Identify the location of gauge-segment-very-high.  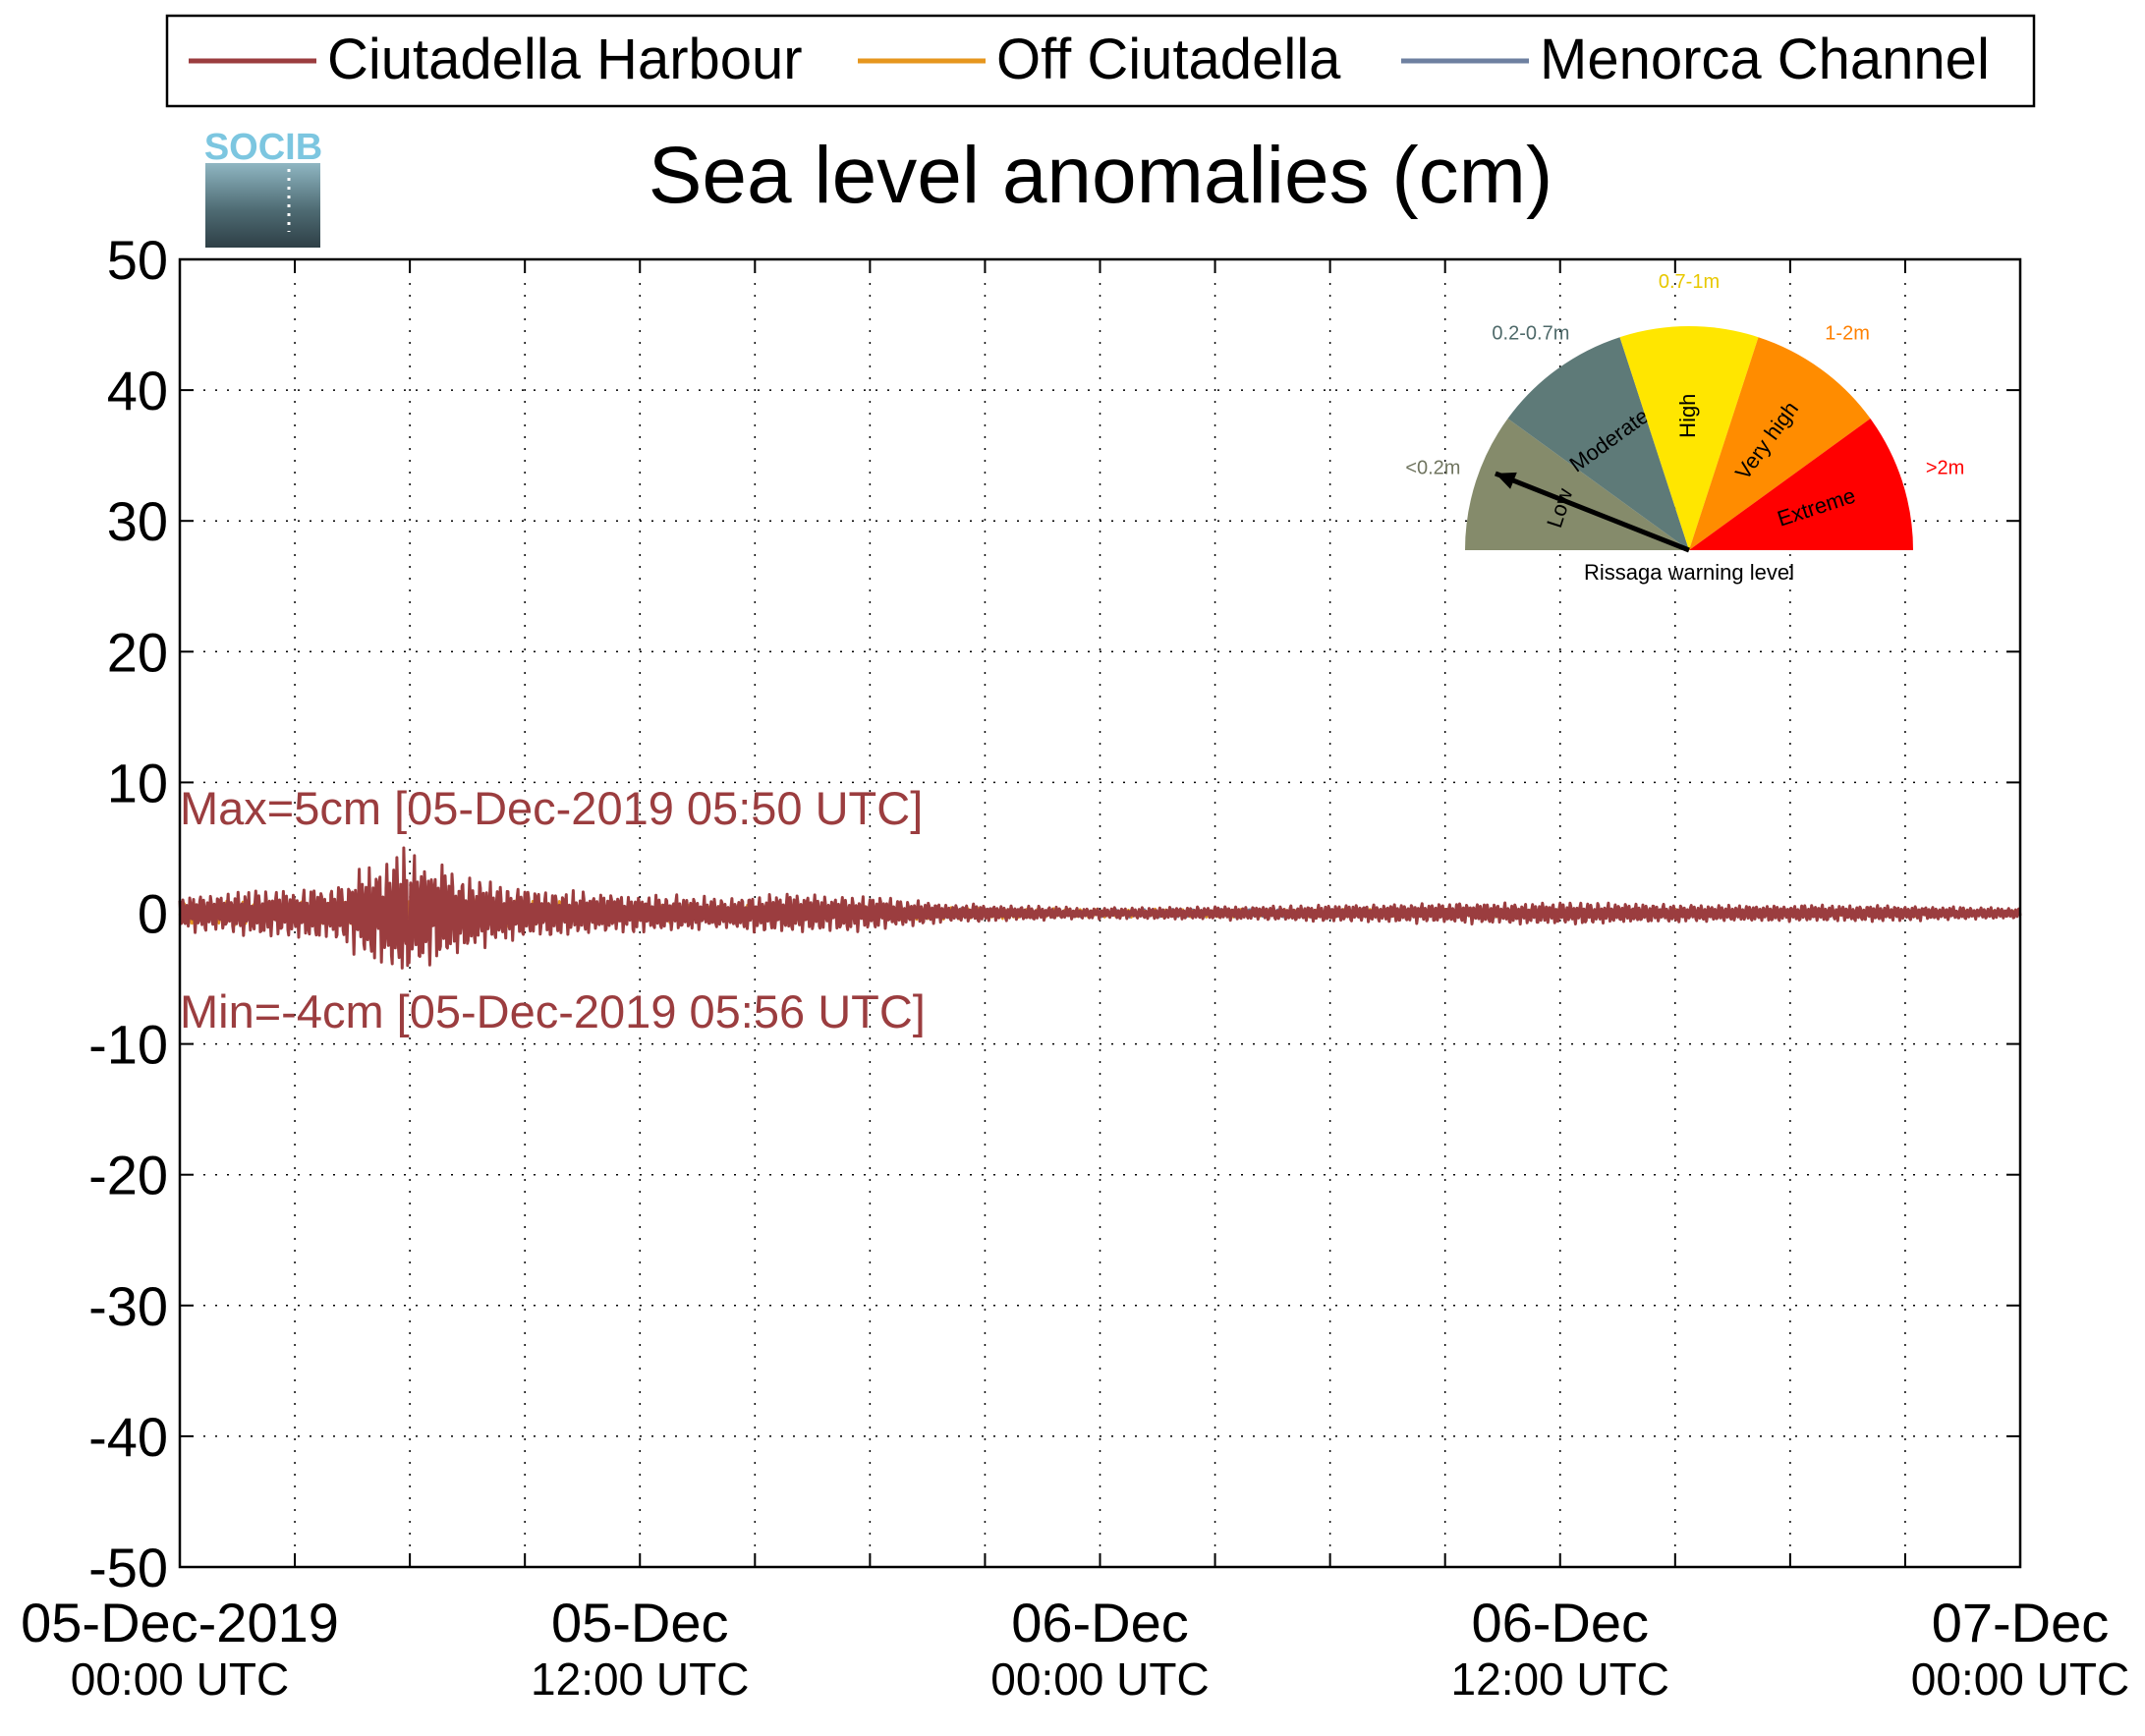
(1780, 443).